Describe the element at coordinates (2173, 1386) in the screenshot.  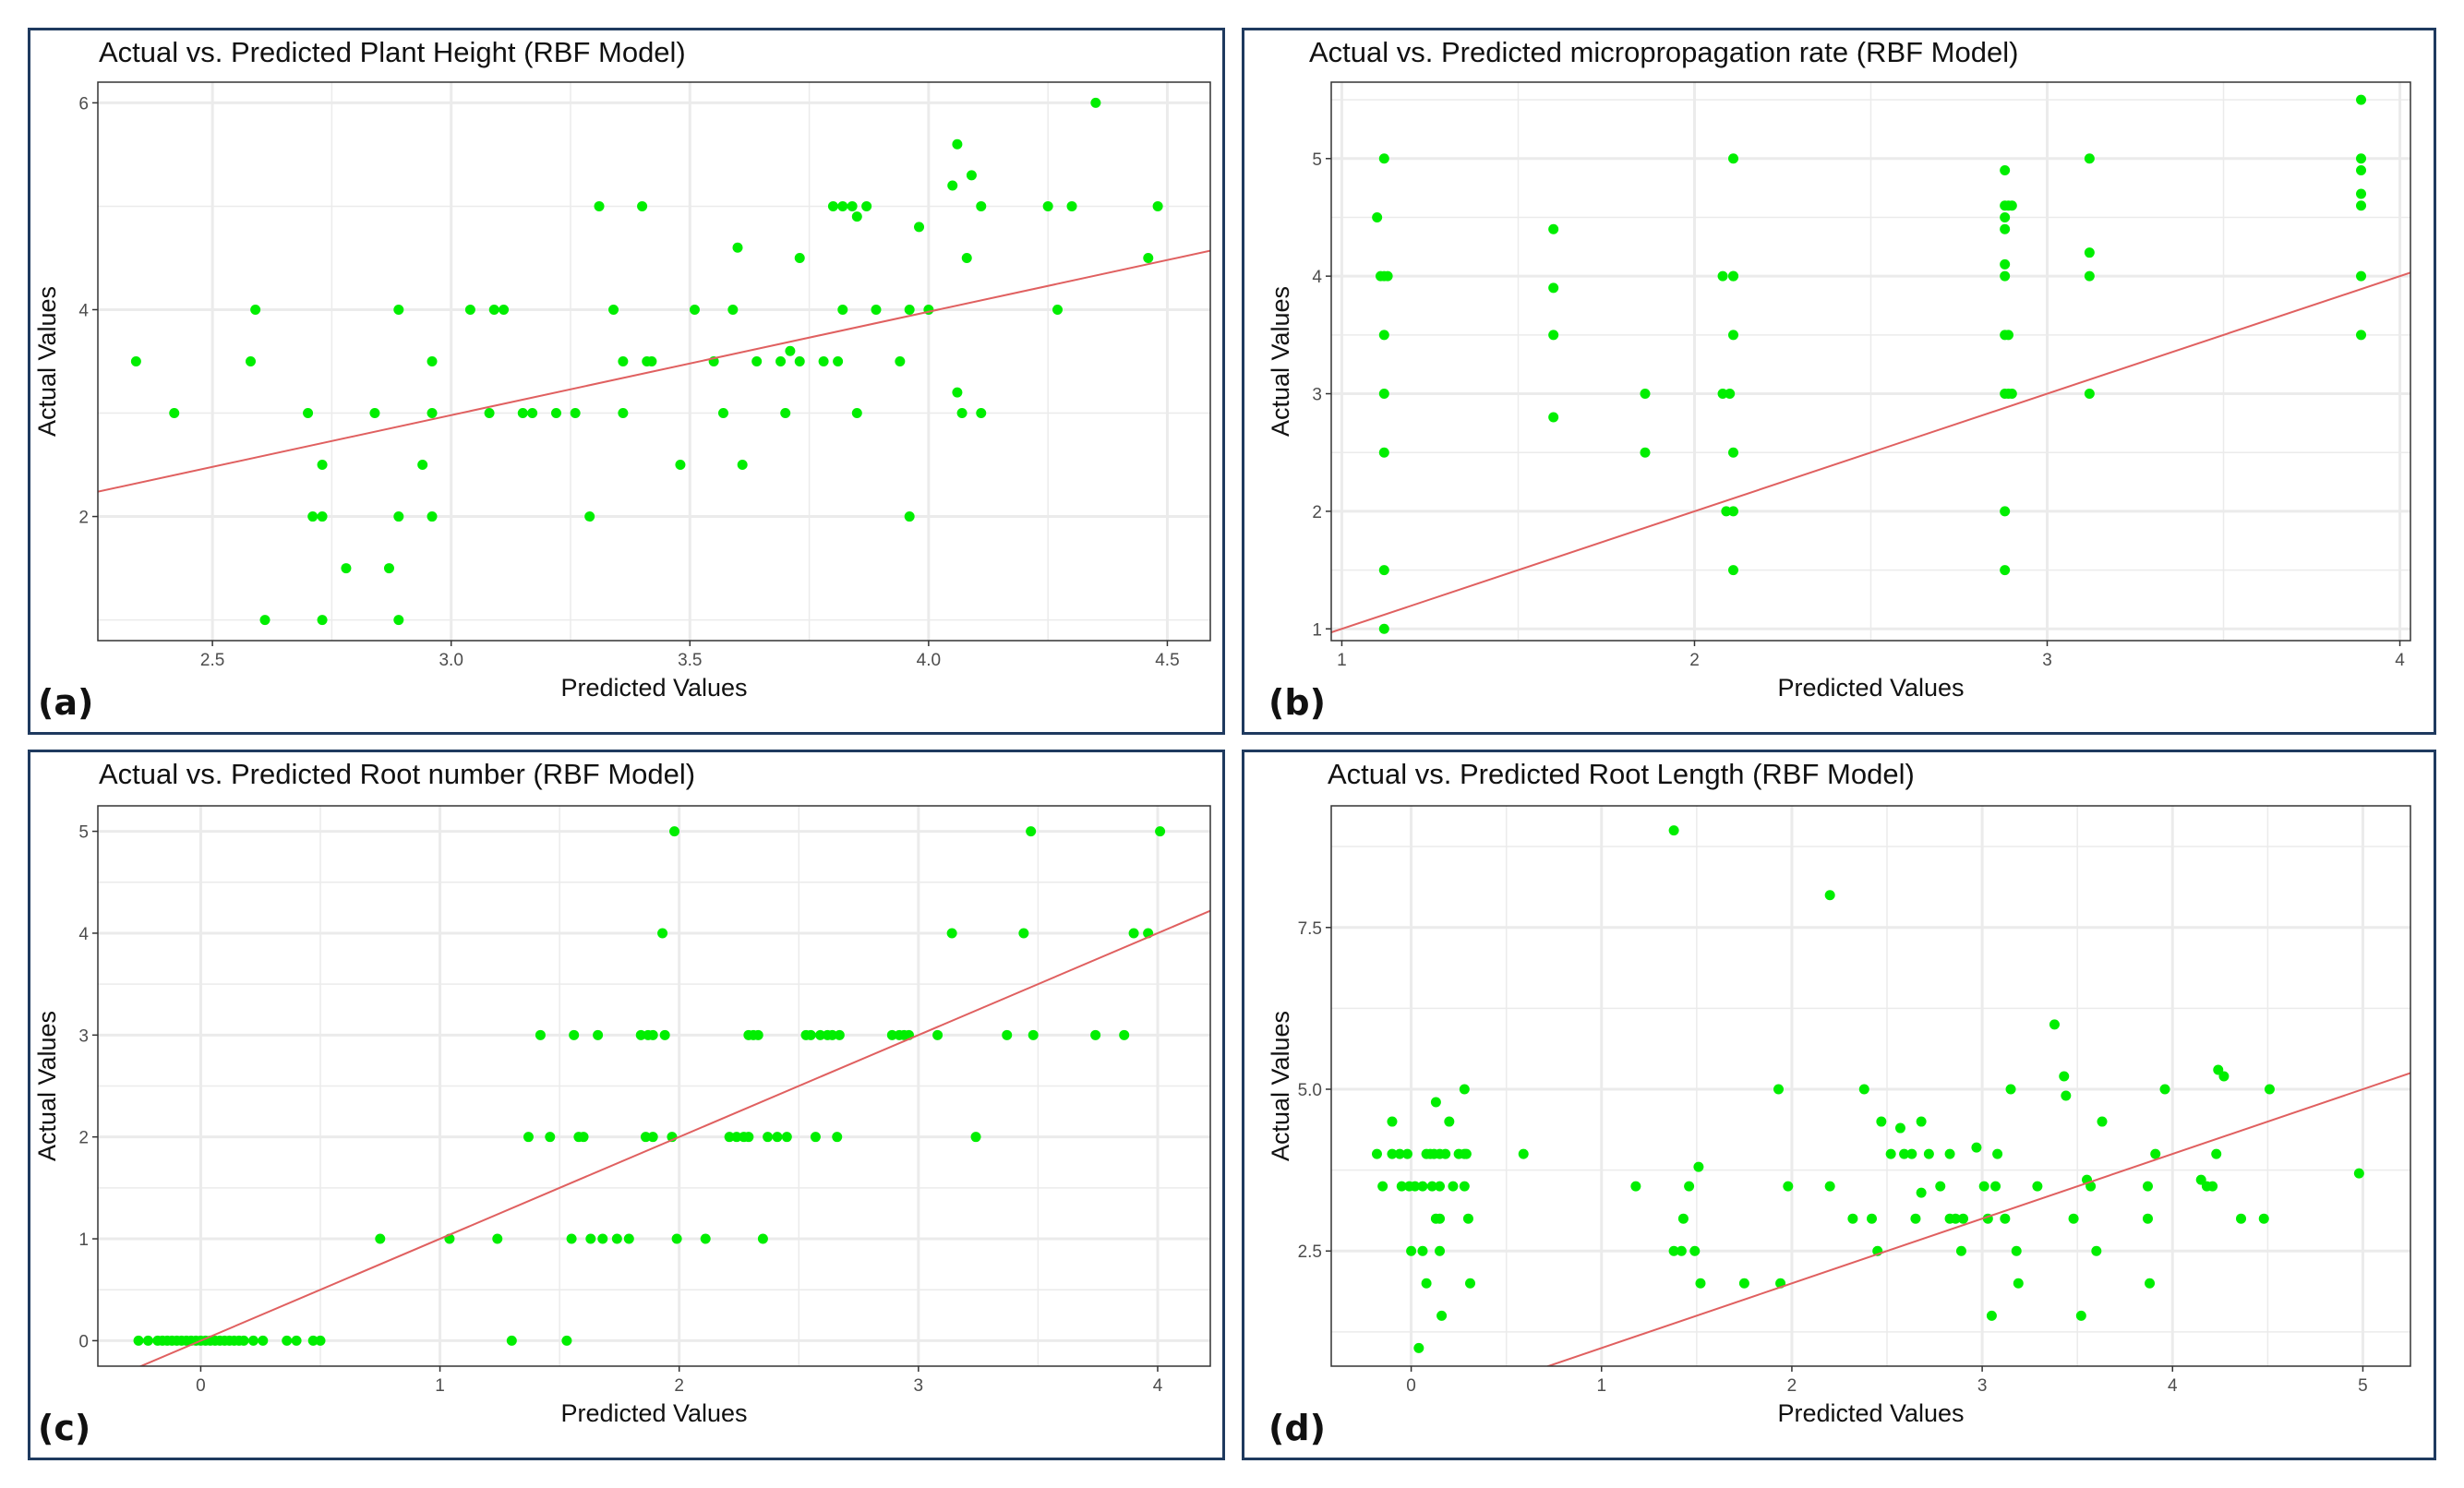
I see `x-tick-label: 4` at that location.